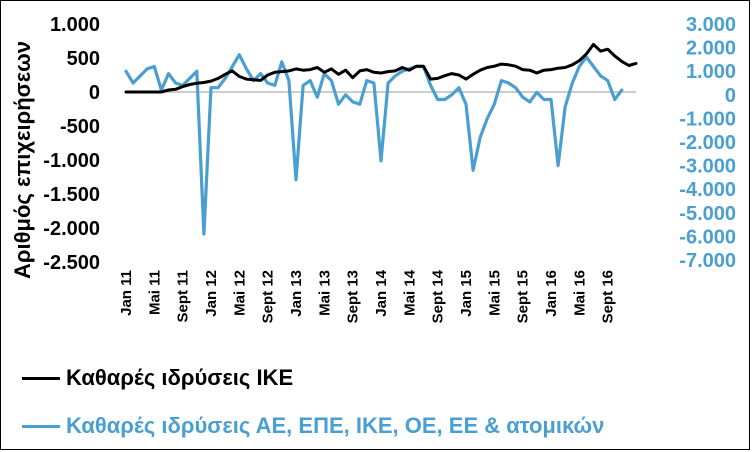  I want to click on left-tick-label: -2.500, so click(71, 263).